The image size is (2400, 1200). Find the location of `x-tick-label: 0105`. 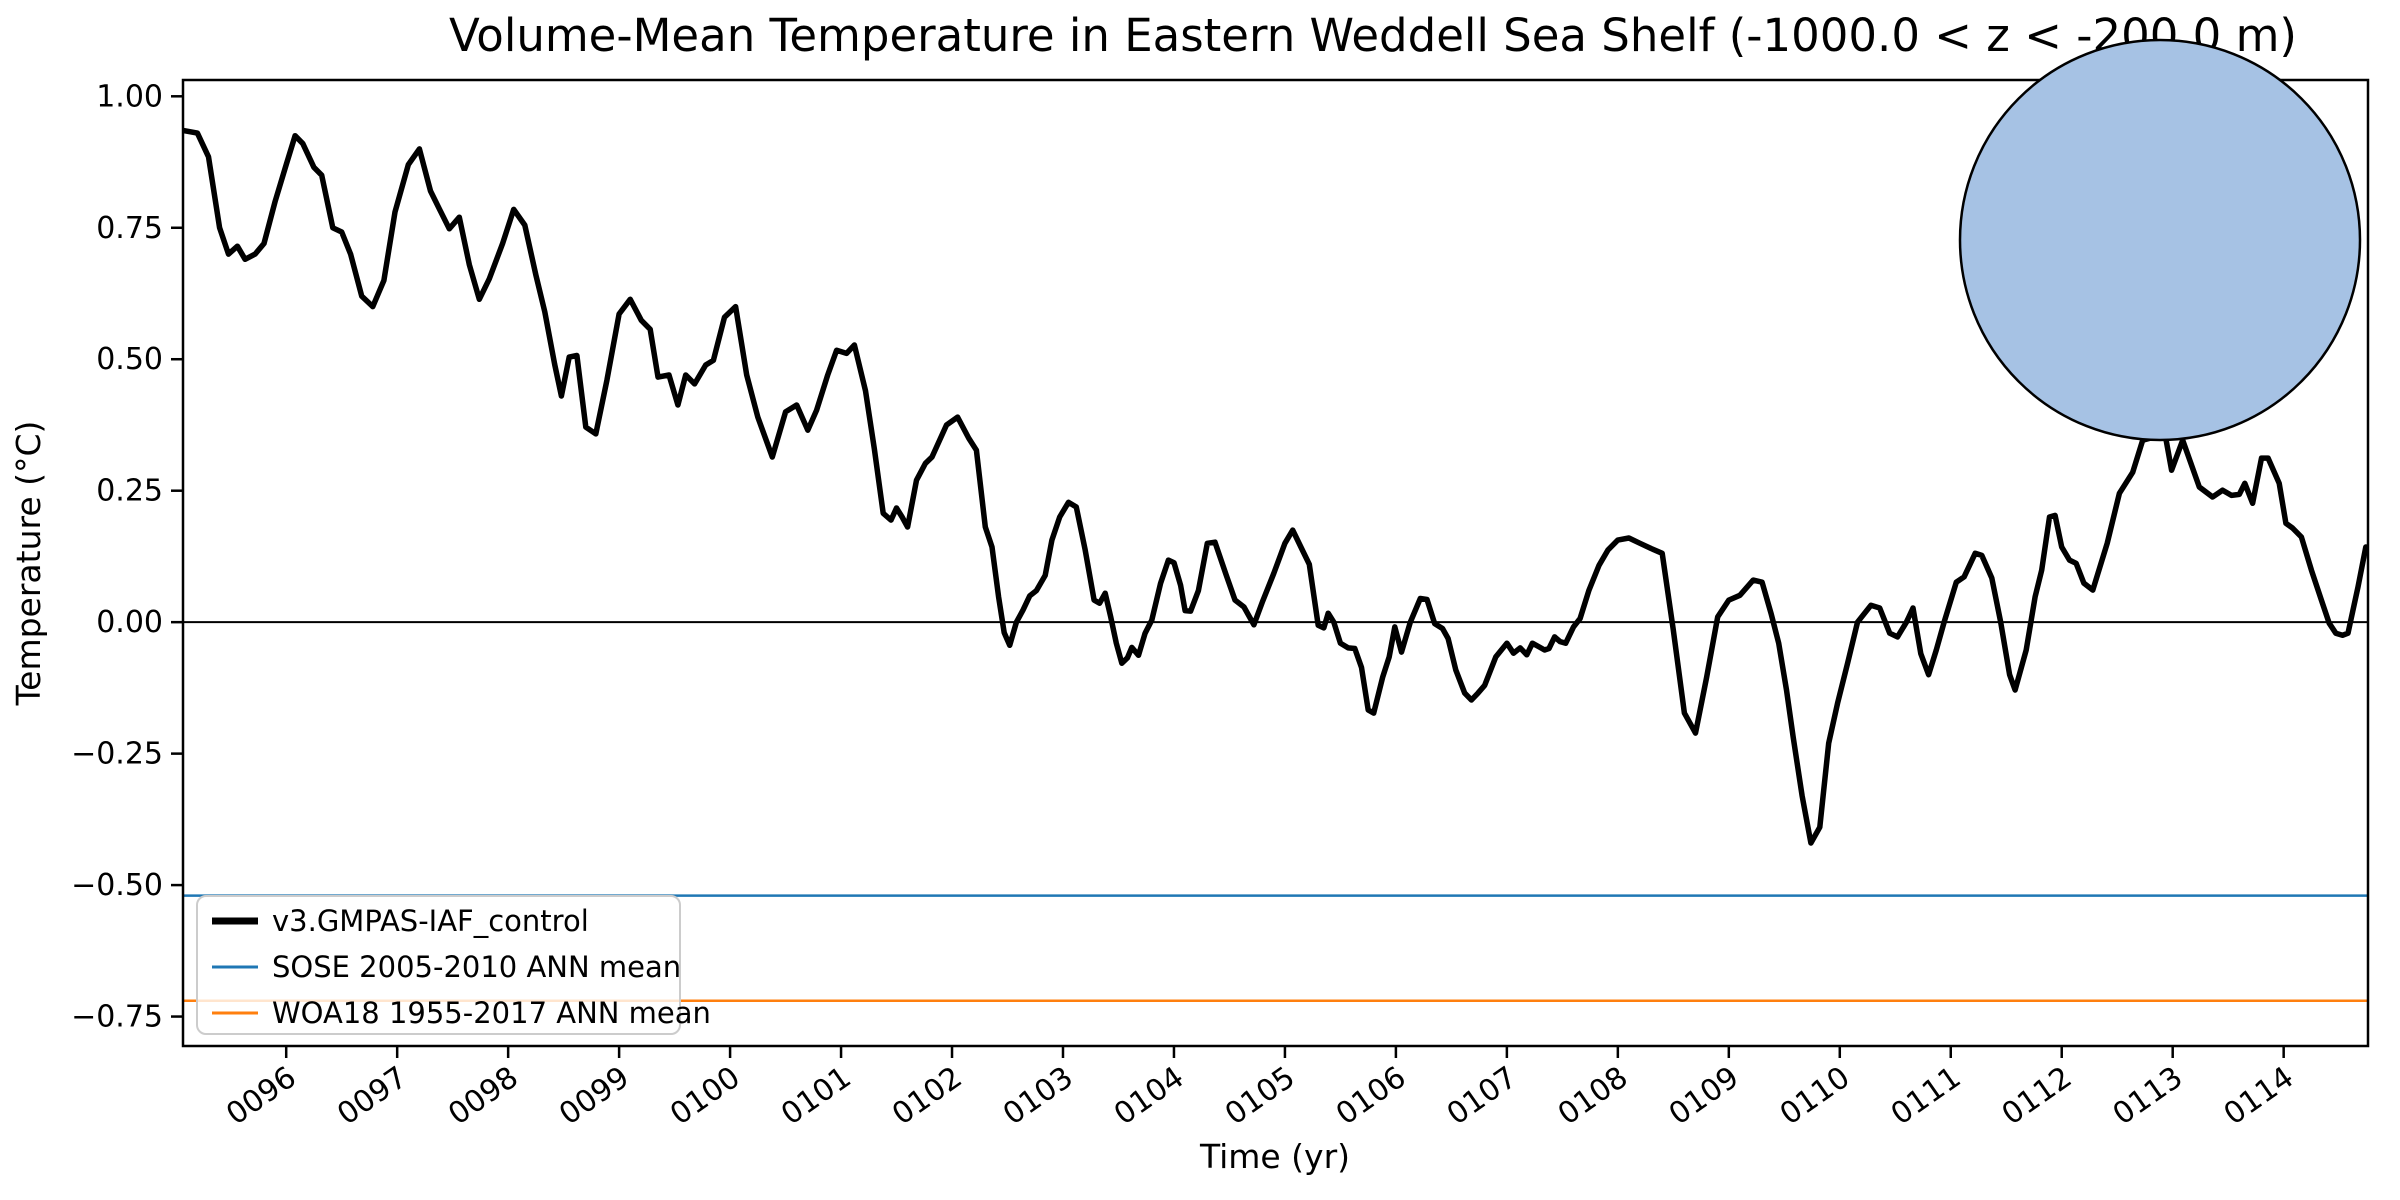

x-tick-label: 0105 is located at coordinates (1260, 1096).